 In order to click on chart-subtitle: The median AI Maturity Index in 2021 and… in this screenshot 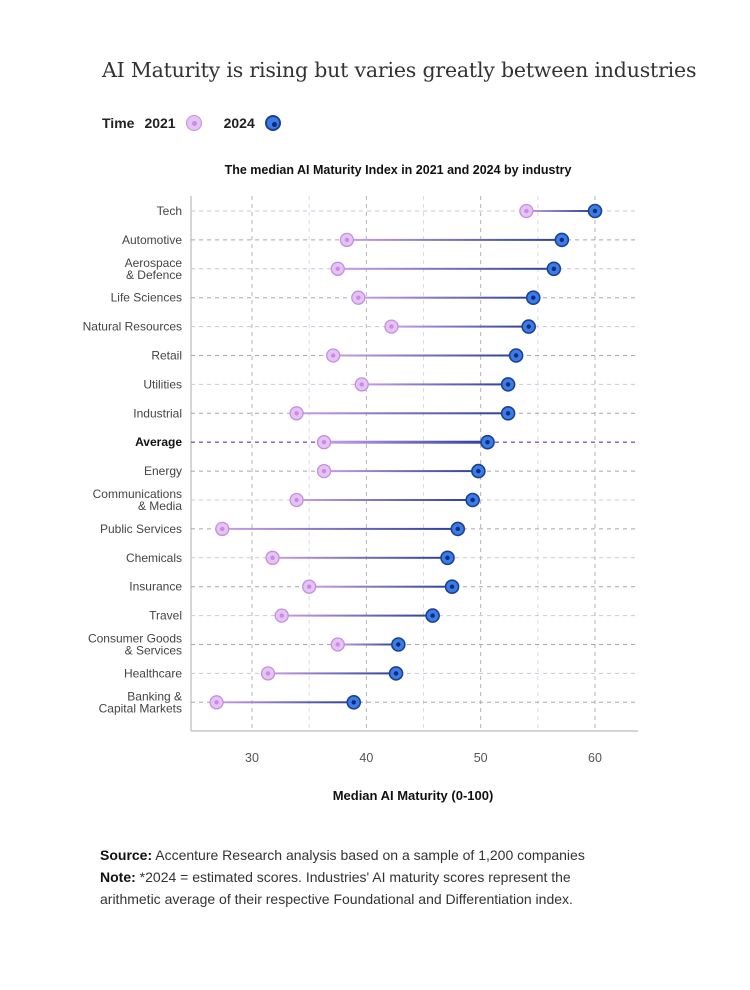, I will do `click(398, 170)`.